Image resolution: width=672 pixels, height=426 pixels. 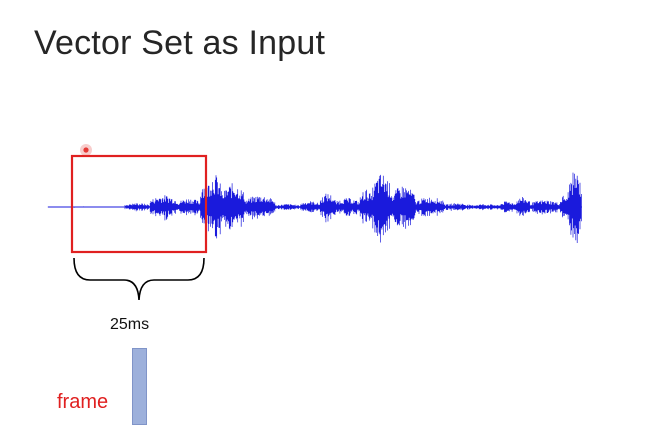 I want to click on waveform-trace, so click(x=314, y=207).